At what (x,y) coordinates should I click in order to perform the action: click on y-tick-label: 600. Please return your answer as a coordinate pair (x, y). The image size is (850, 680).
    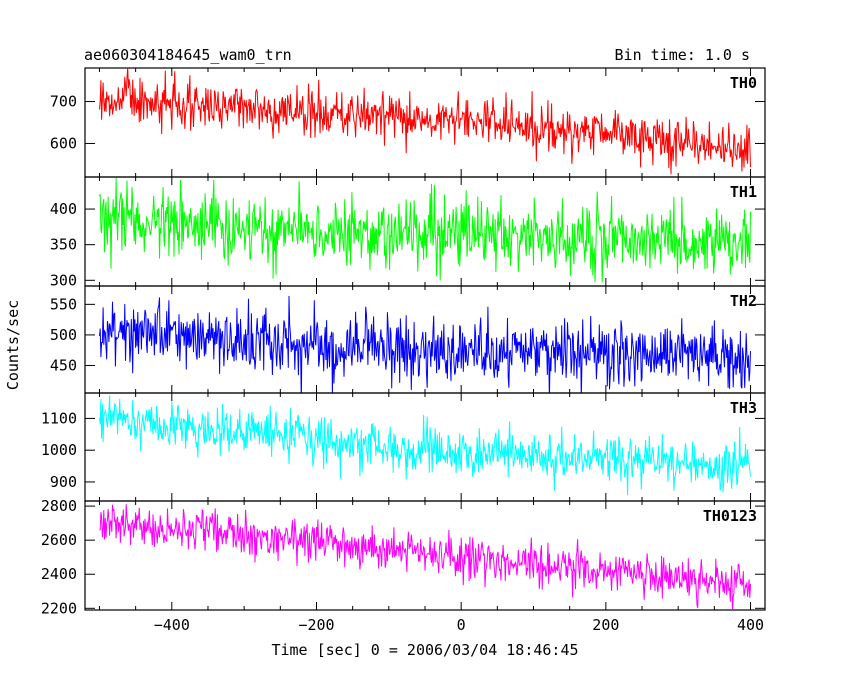
    Looking at the image, I should click on (63, 143).